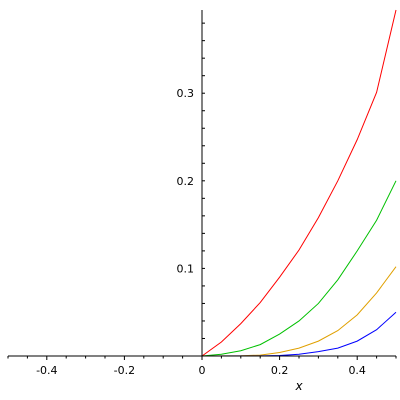 The height and width of the screenshot is (400, 400). What do you see at coordinates (298, 386) in the screenshot?
I see `x-axis-title: x` at bounding box center [298, 386].